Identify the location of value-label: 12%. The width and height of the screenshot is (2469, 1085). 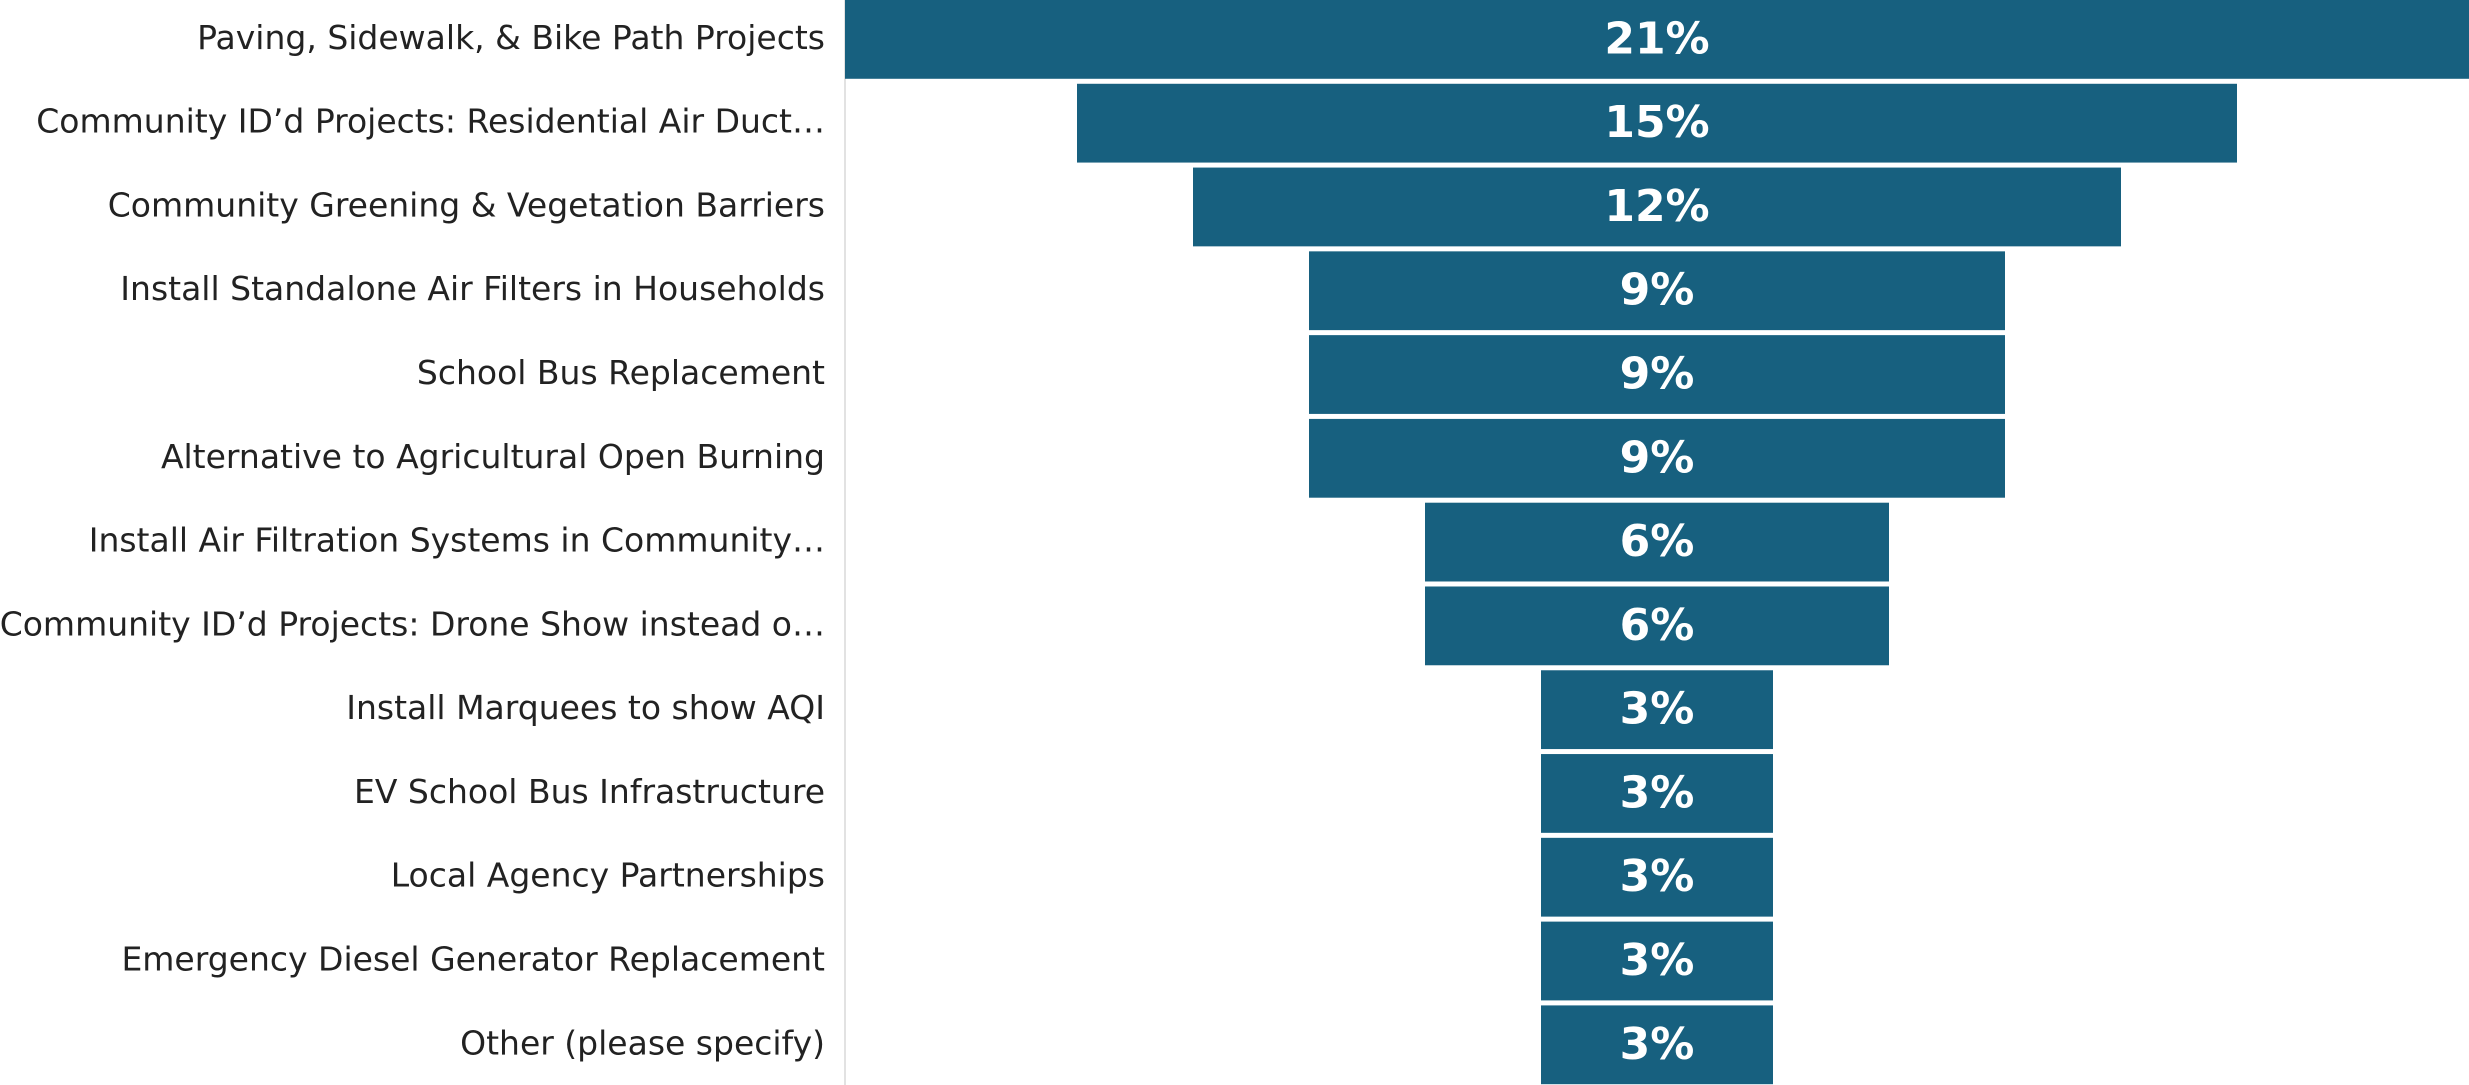
(1656, 206).